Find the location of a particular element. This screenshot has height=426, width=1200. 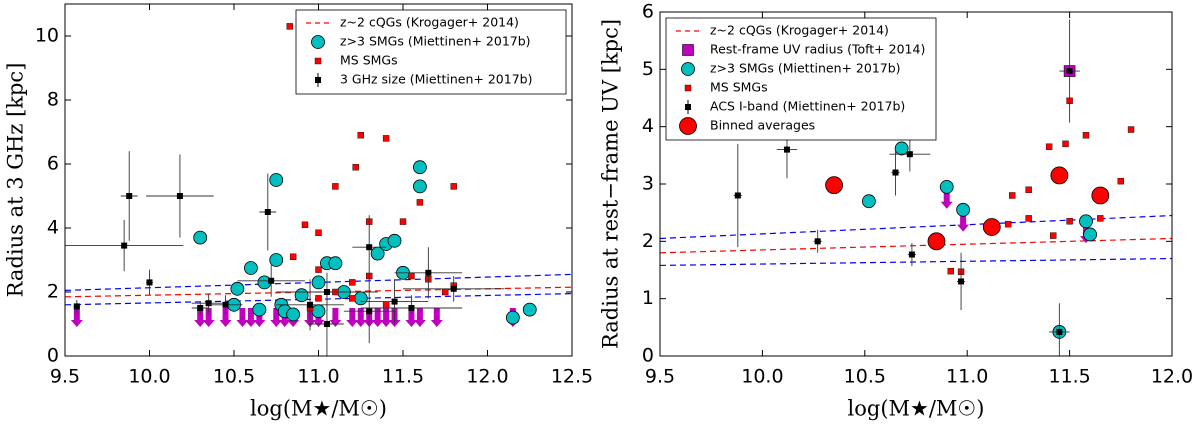

x-tick-label: 12.5 is located at coordinates (572, 377).